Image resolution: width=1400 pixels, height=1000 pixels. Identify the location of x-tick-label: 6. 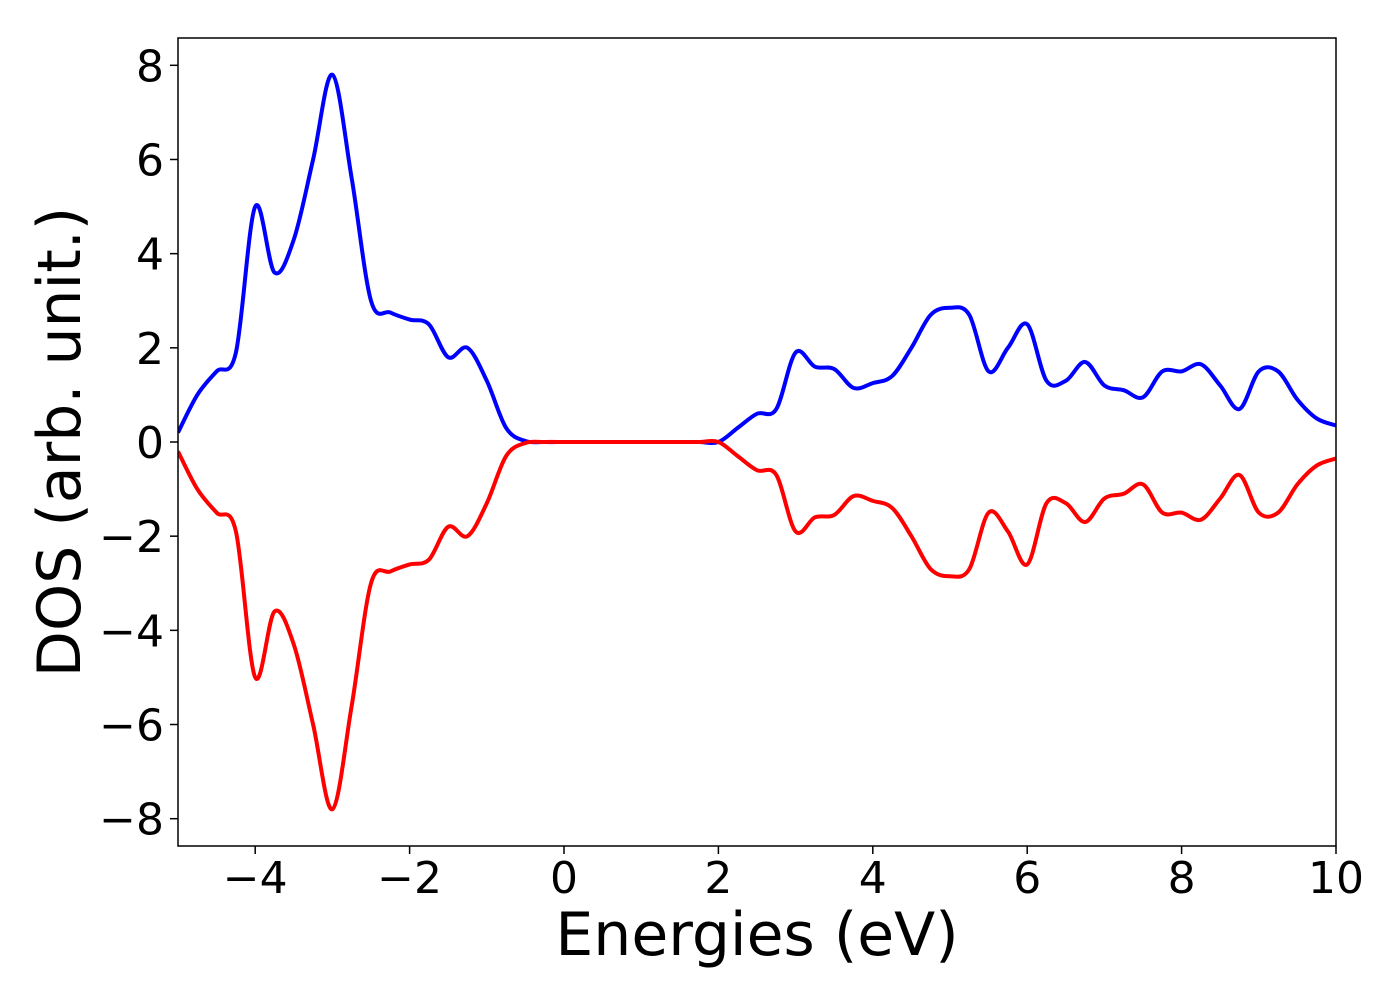
(1027, 878).